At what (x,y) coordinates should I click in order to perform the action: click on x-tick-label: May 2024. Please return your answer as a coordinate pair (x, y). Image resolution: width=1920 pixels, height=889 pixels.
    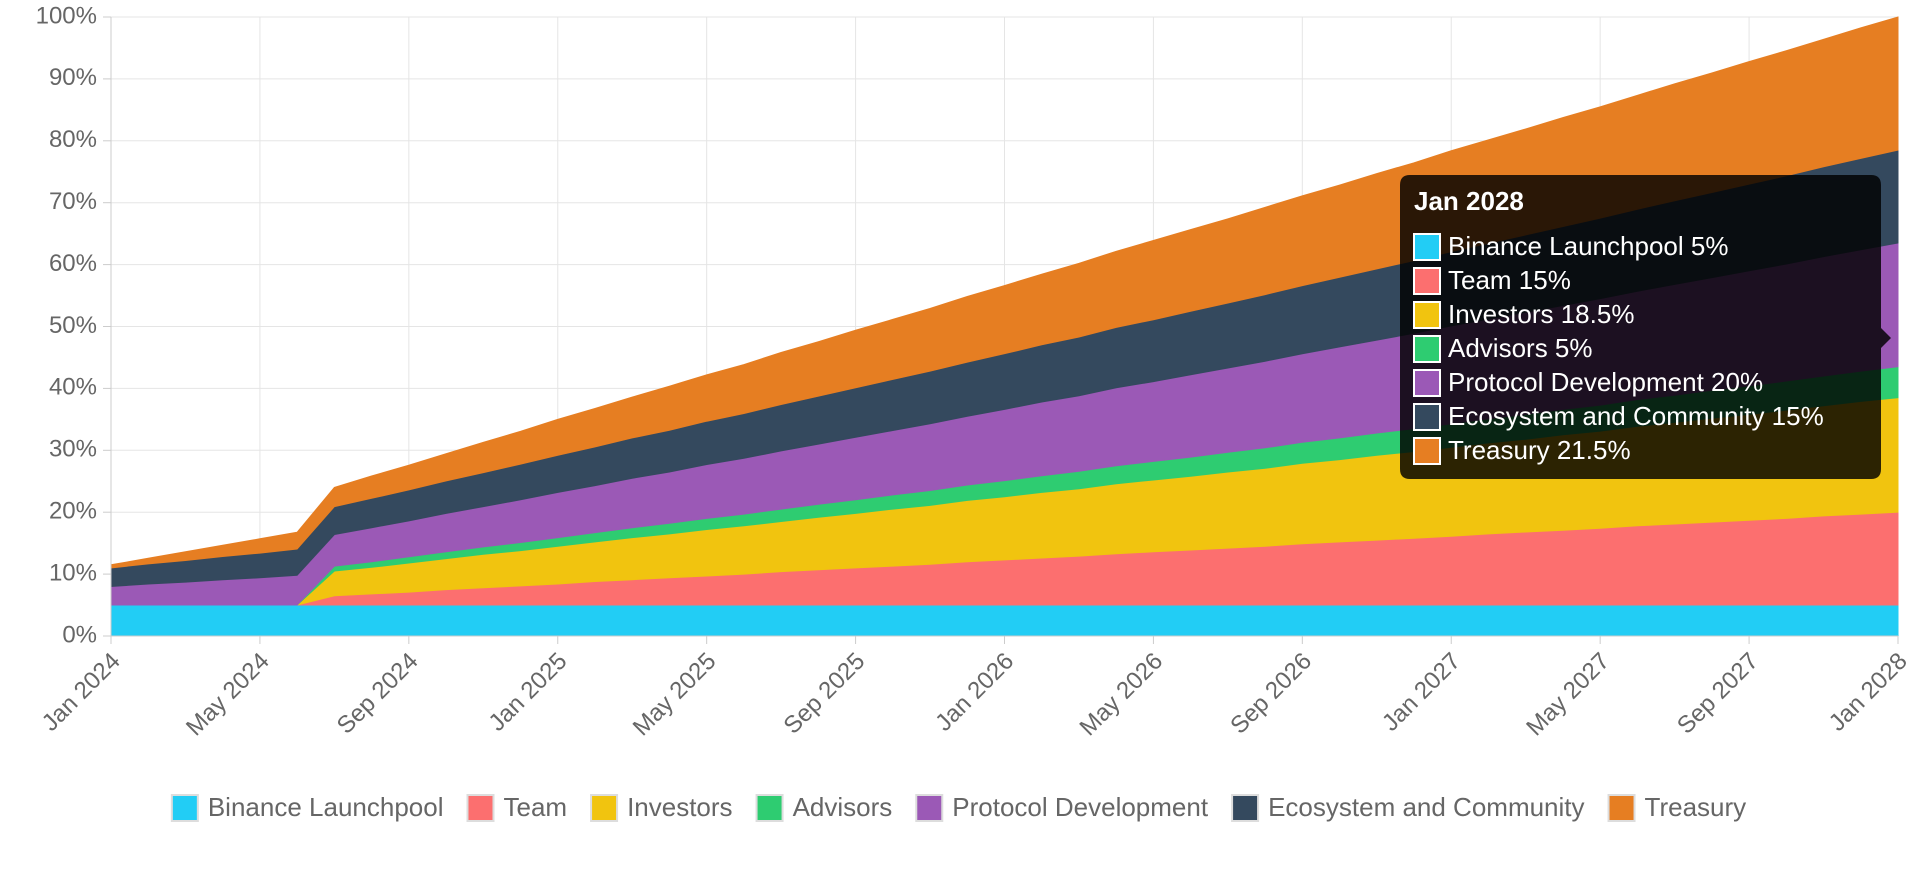
    Looking at the image, I should click on (228, 695).